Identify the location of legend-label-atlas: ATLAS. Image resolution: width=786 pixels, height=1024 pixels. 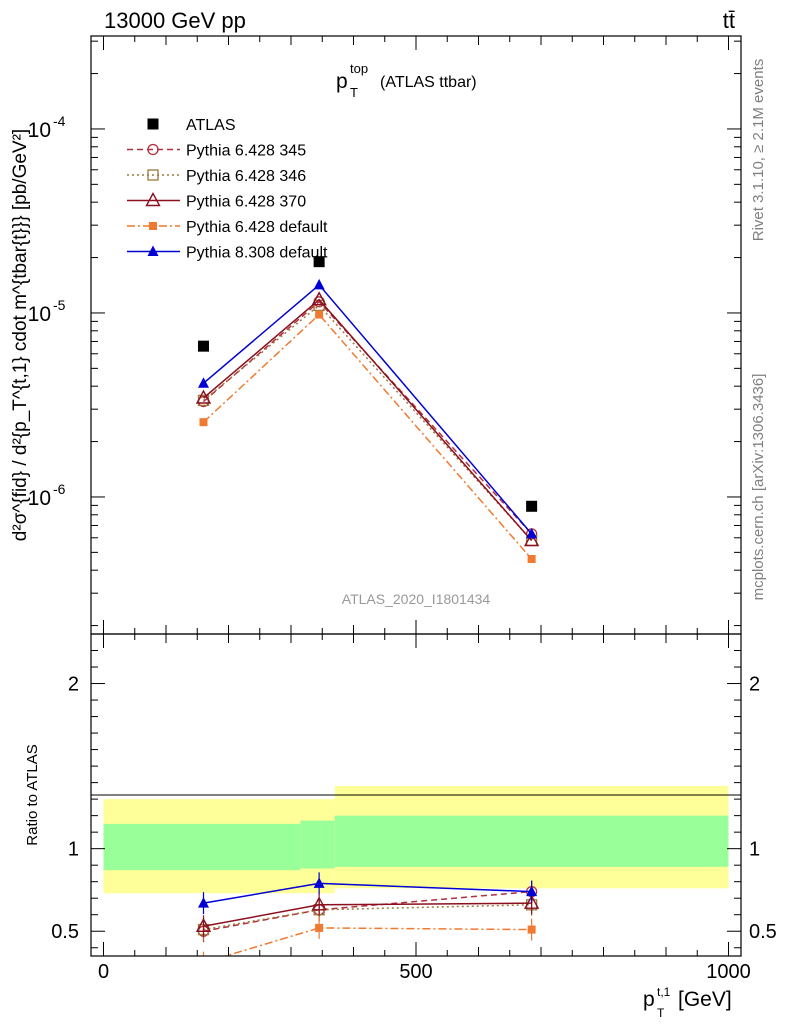
(211, 125).